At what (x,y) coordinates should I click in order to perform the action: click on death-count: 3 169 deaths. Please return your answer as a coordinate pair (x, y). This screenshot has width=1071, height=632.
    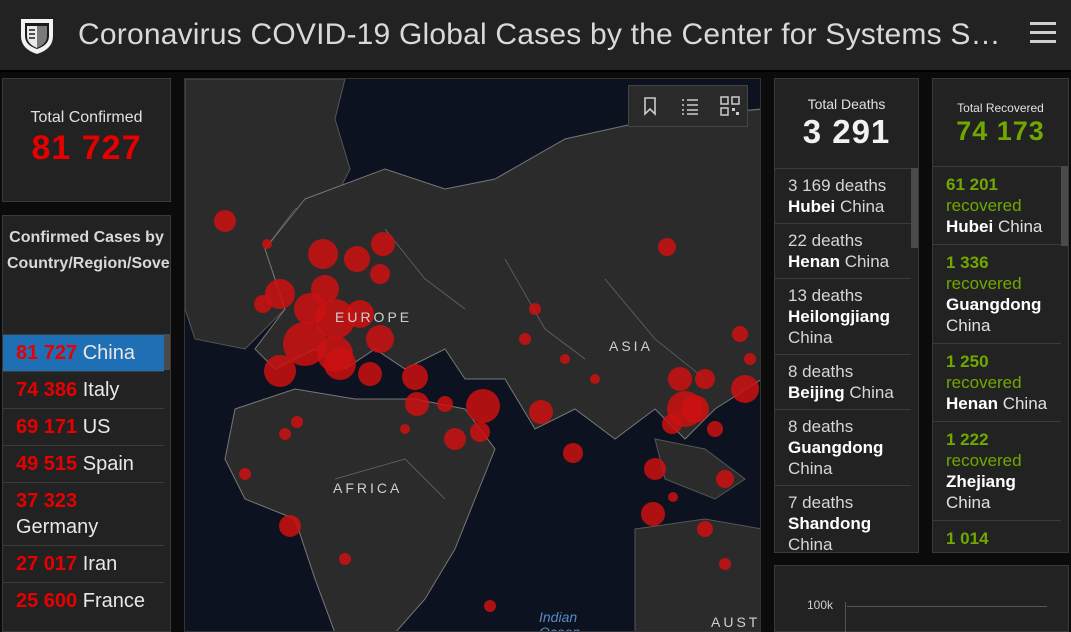
    Looking at the image, I should click on (837, 185).